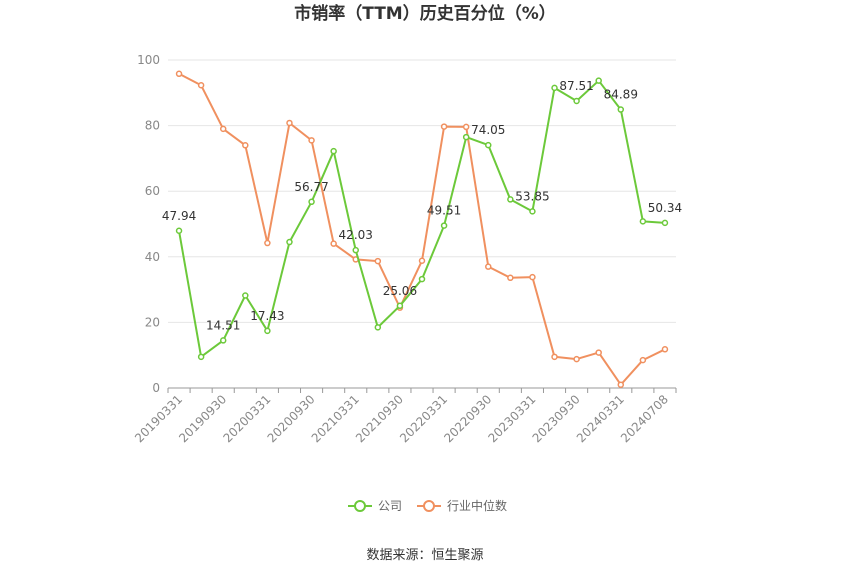 The width and height of the screenshot is (850, 575). Describe the element at coordinates (665, 208) in the screenshot. I see `data-label-22: 50.34` at that location.